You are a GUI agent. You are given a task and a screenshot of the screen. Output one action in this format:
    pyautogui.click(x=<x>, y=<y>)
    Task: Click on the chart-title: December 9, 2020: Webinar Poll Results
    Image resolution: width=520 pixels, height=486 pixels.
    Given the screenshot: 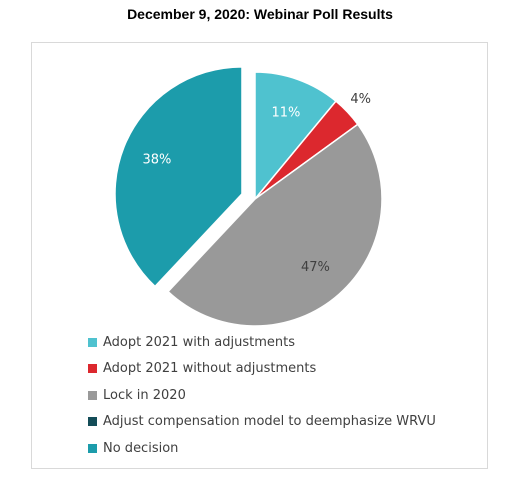 What is the action you would take?
    pyautogui.click(x=260, y=14)
    